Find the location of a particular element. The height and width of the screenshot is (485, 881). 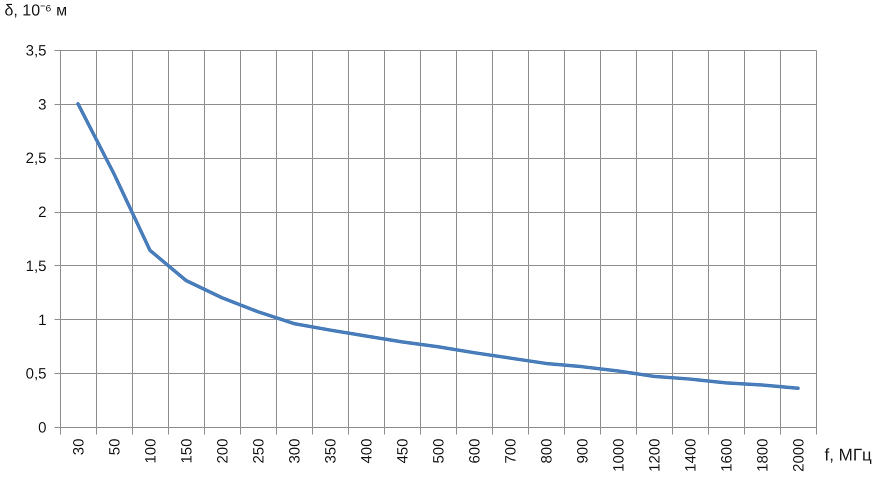

x-tick-label: 1200 is located at coordinates (655, 455).